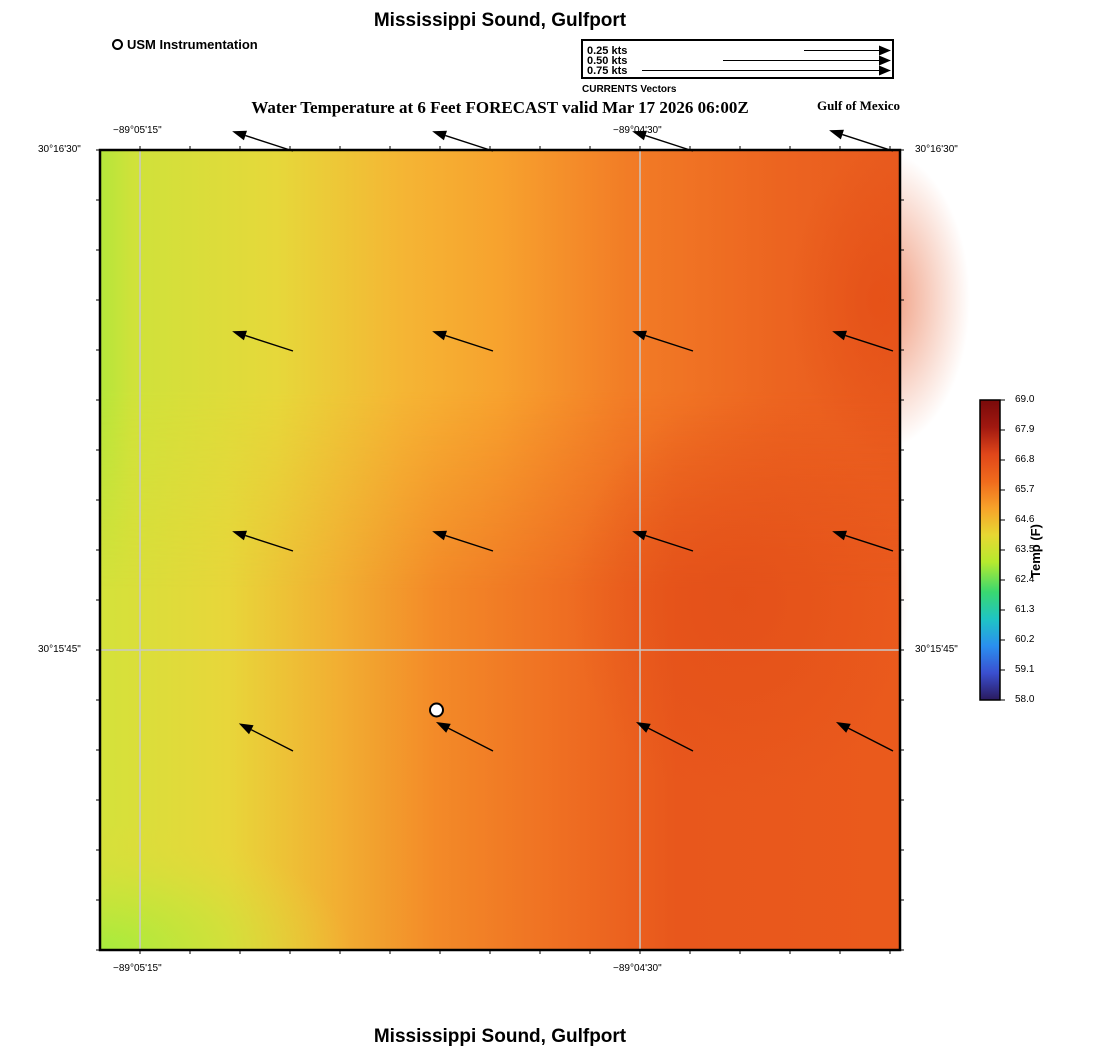 The image size is (1100, 1050). What do you see at coordinates (607, 71) in the screenshot?
I see `vector-scale-label: 0.75 kts` at bounding box center [607, 71].